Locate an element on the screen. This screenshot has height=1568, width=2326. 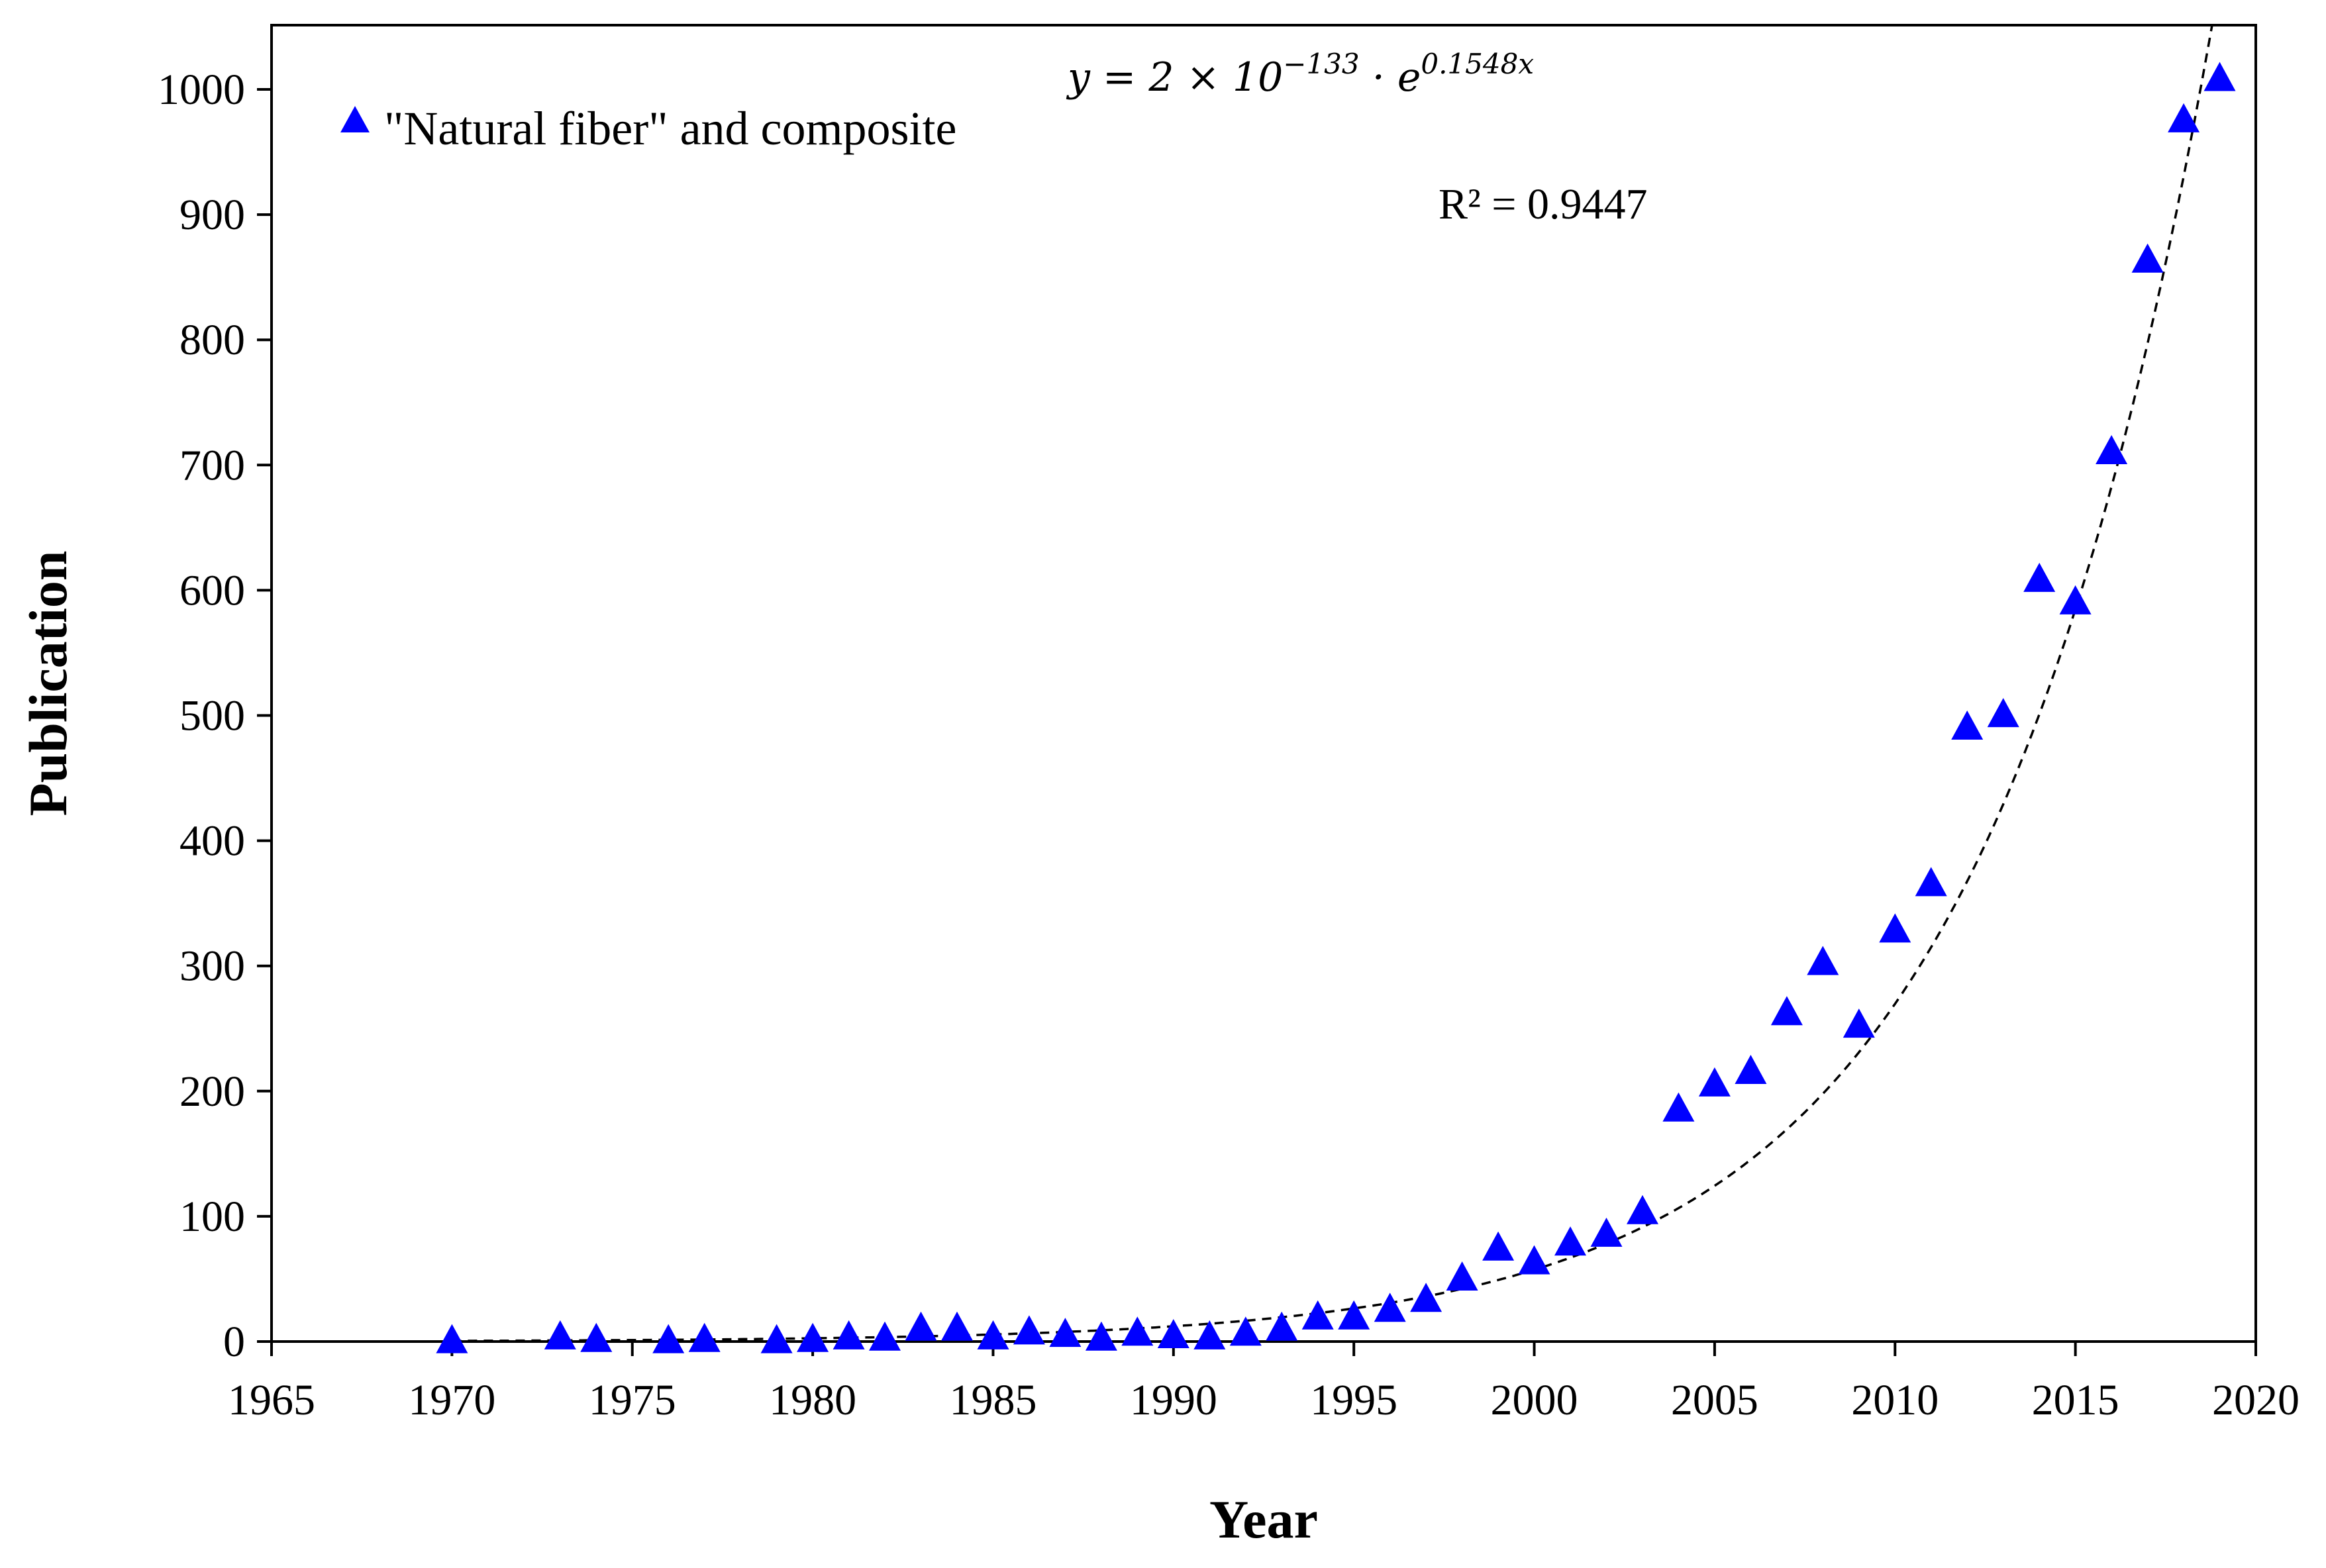
data-point-1976 is located at coordinates (668, 1338).